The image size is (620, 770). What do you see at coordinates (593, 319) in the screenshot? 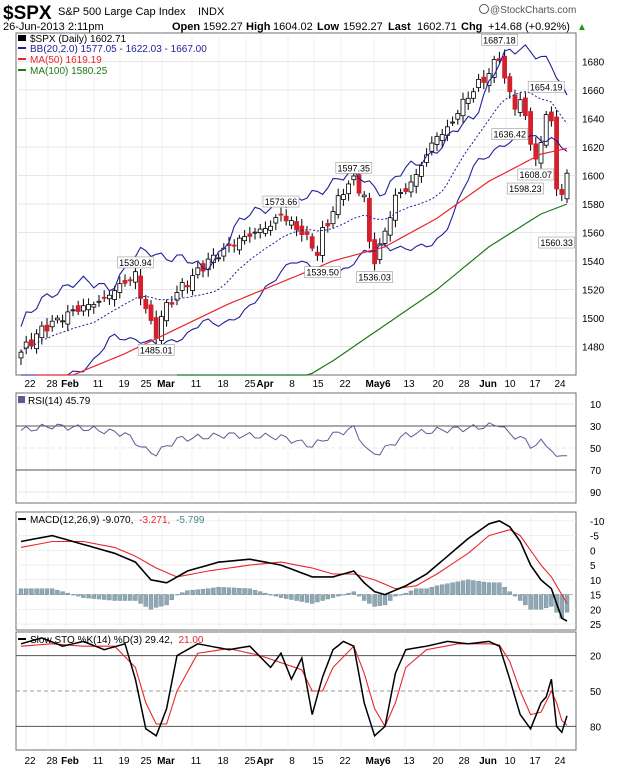
I see `price-tick-label: 1500` at bounding box center [593, 319].